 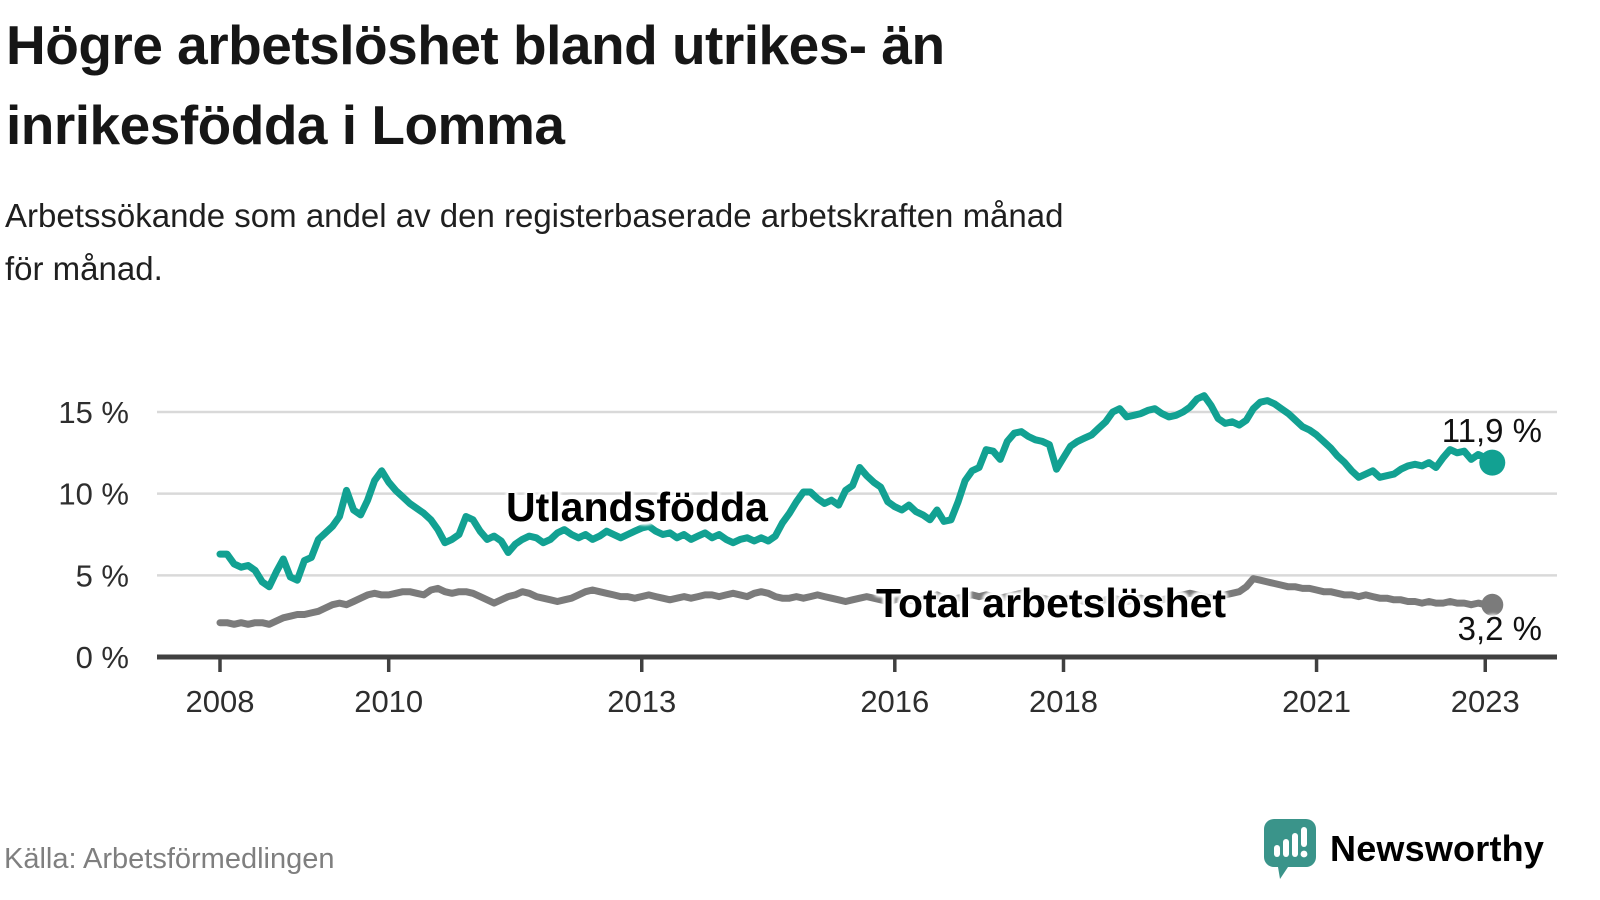 What do you see at coordinates (93, 412) in the screenshot?
I see `y-axis-tick-label: 15 %` at bounding box center [93, 412].